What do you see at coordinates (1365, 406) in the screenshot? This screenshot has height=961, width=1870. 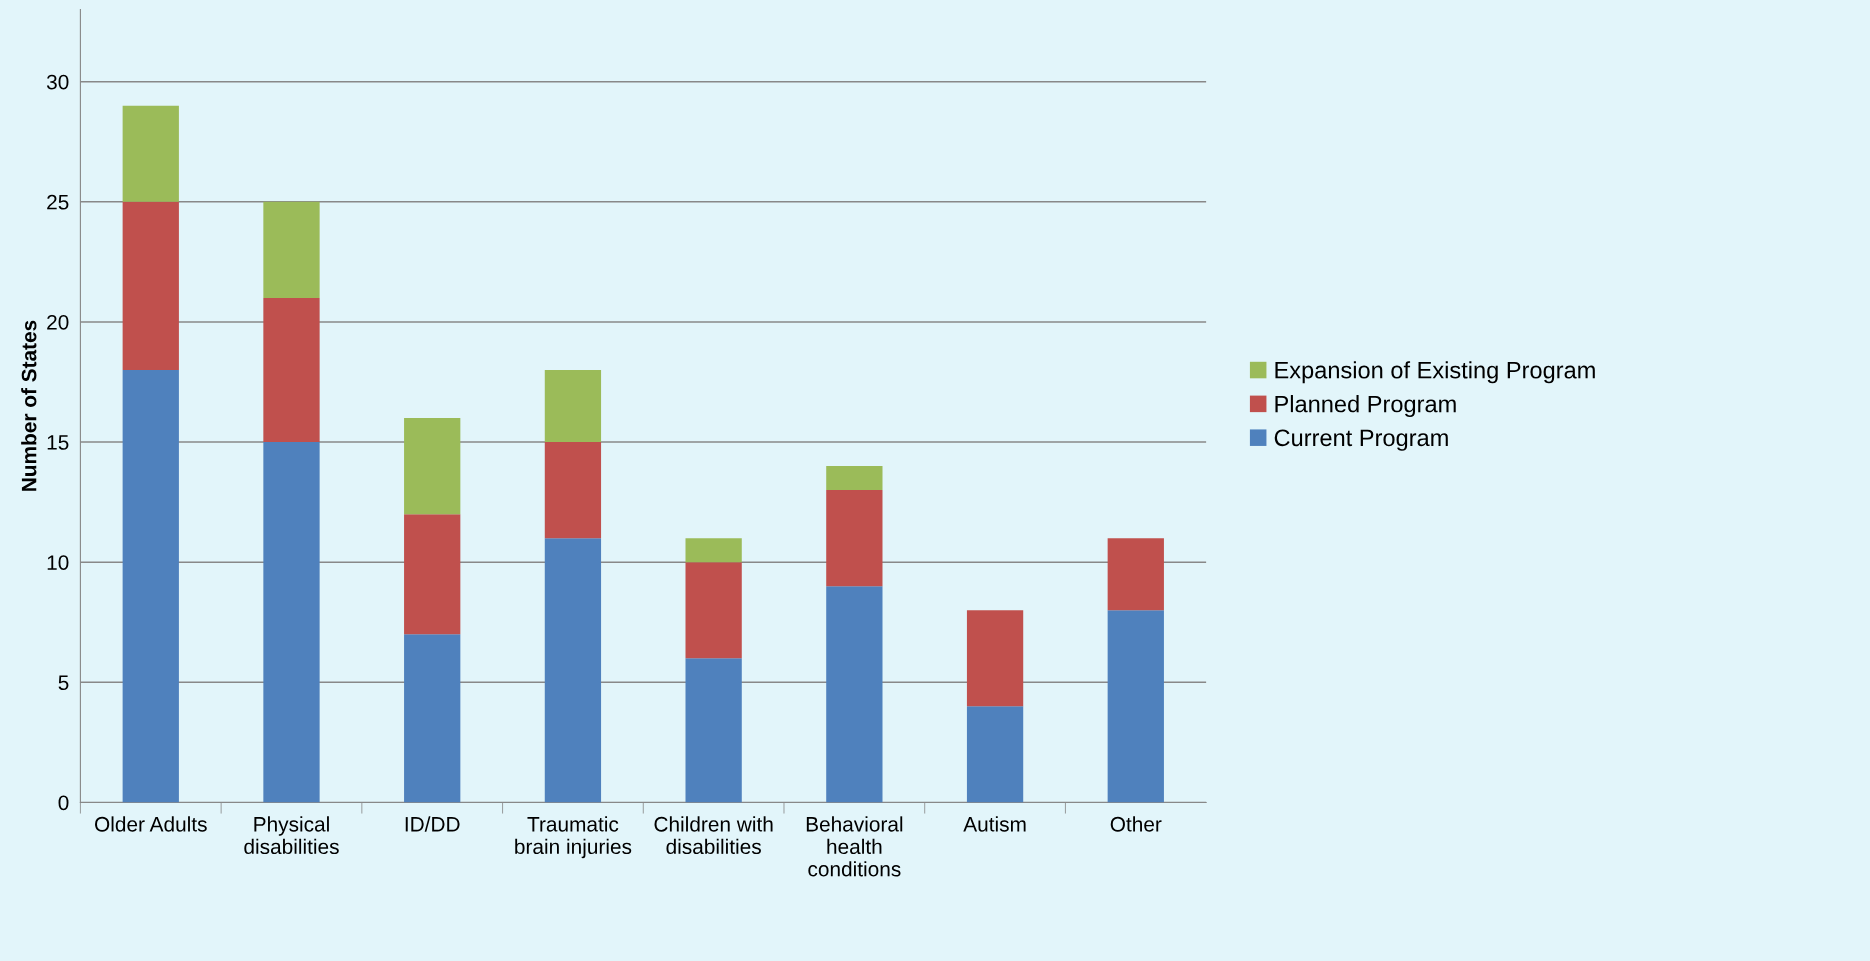 I see `legend-label: Planned Program` at bounding box center [1365, 406].